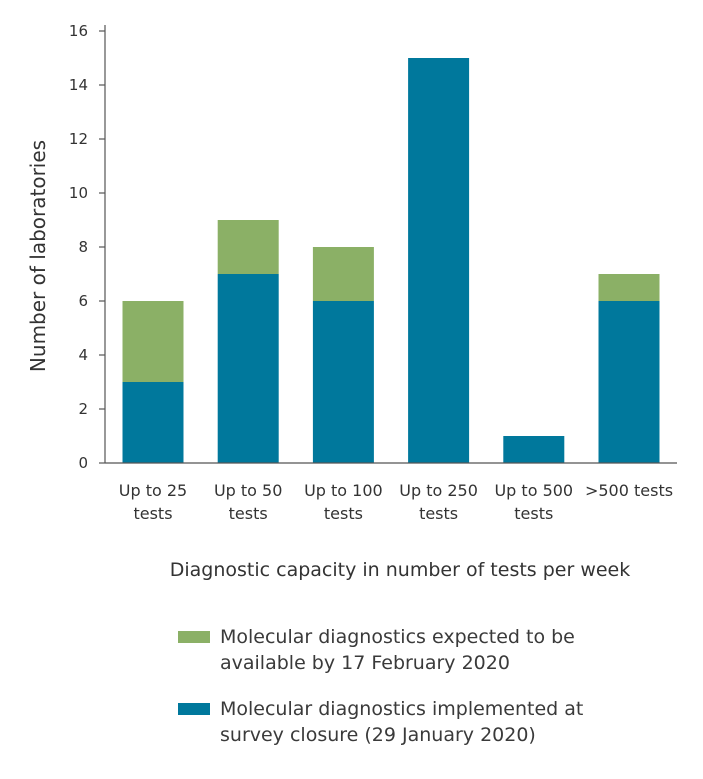  I want to click on x-tick-label-3: Up to 250 tests, so click(438, 502).